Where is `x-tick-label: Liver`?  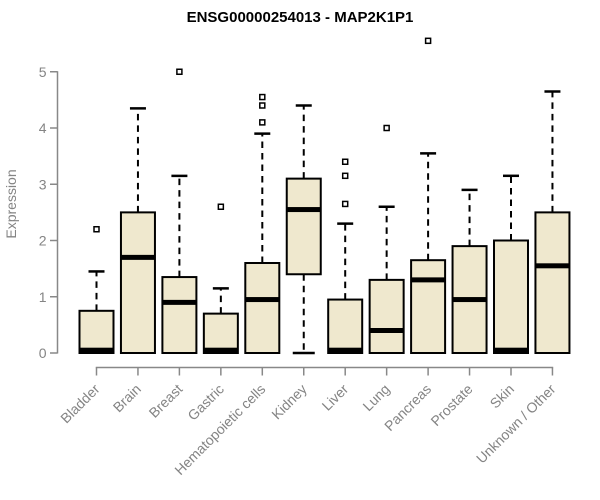 x-tick-label: Liver is located at coordinates (335, 397).